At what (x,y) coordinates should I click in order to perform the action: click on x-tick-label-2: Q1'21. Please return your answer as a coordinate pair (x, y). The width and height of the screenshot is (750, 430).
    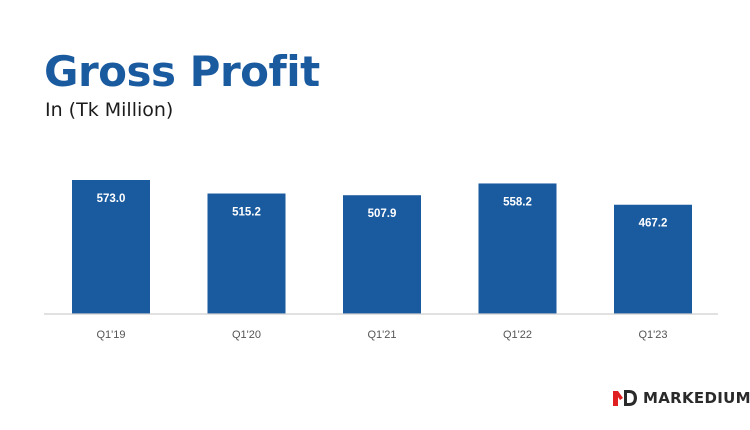
    Looking at the image, I should click on (381, 335).